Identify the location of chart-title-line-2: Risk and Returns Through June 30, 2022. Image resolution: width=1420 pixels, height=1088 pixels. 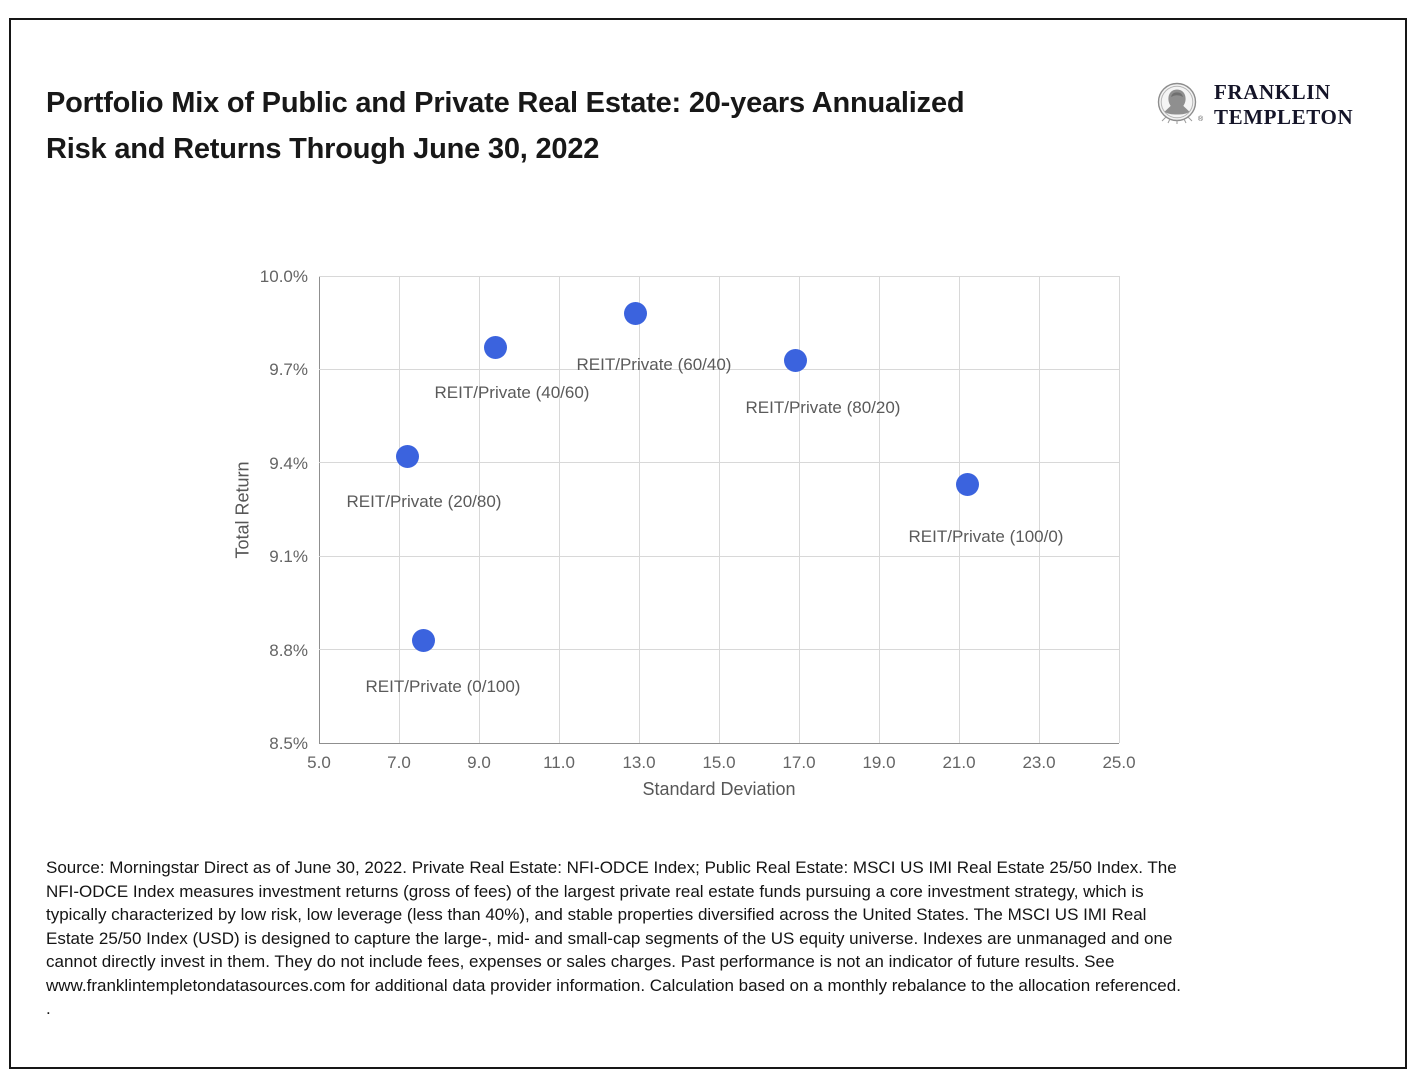
(323, 149).